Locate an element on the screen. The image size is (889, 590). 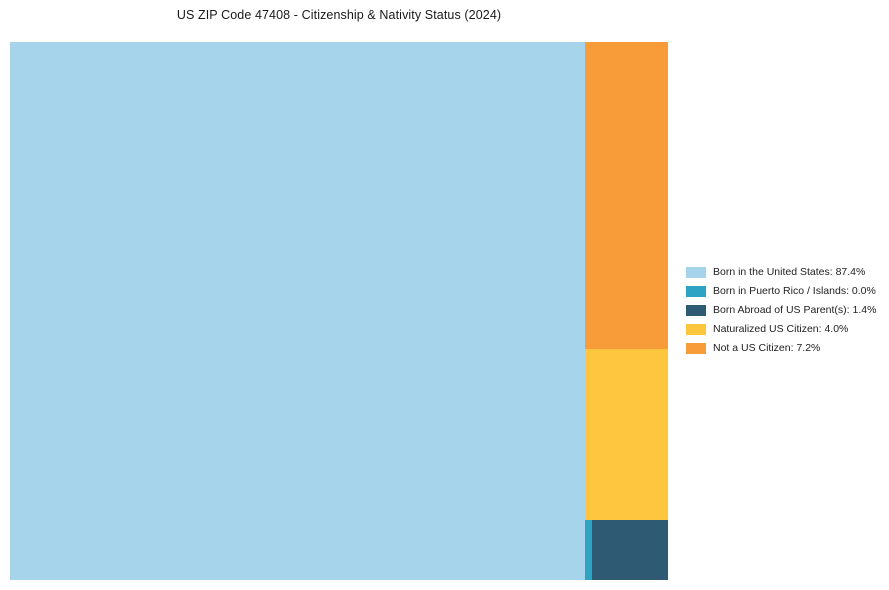
legend-label: Naturalized US Citizen: 4.0% is located at coordinates (781, 329).